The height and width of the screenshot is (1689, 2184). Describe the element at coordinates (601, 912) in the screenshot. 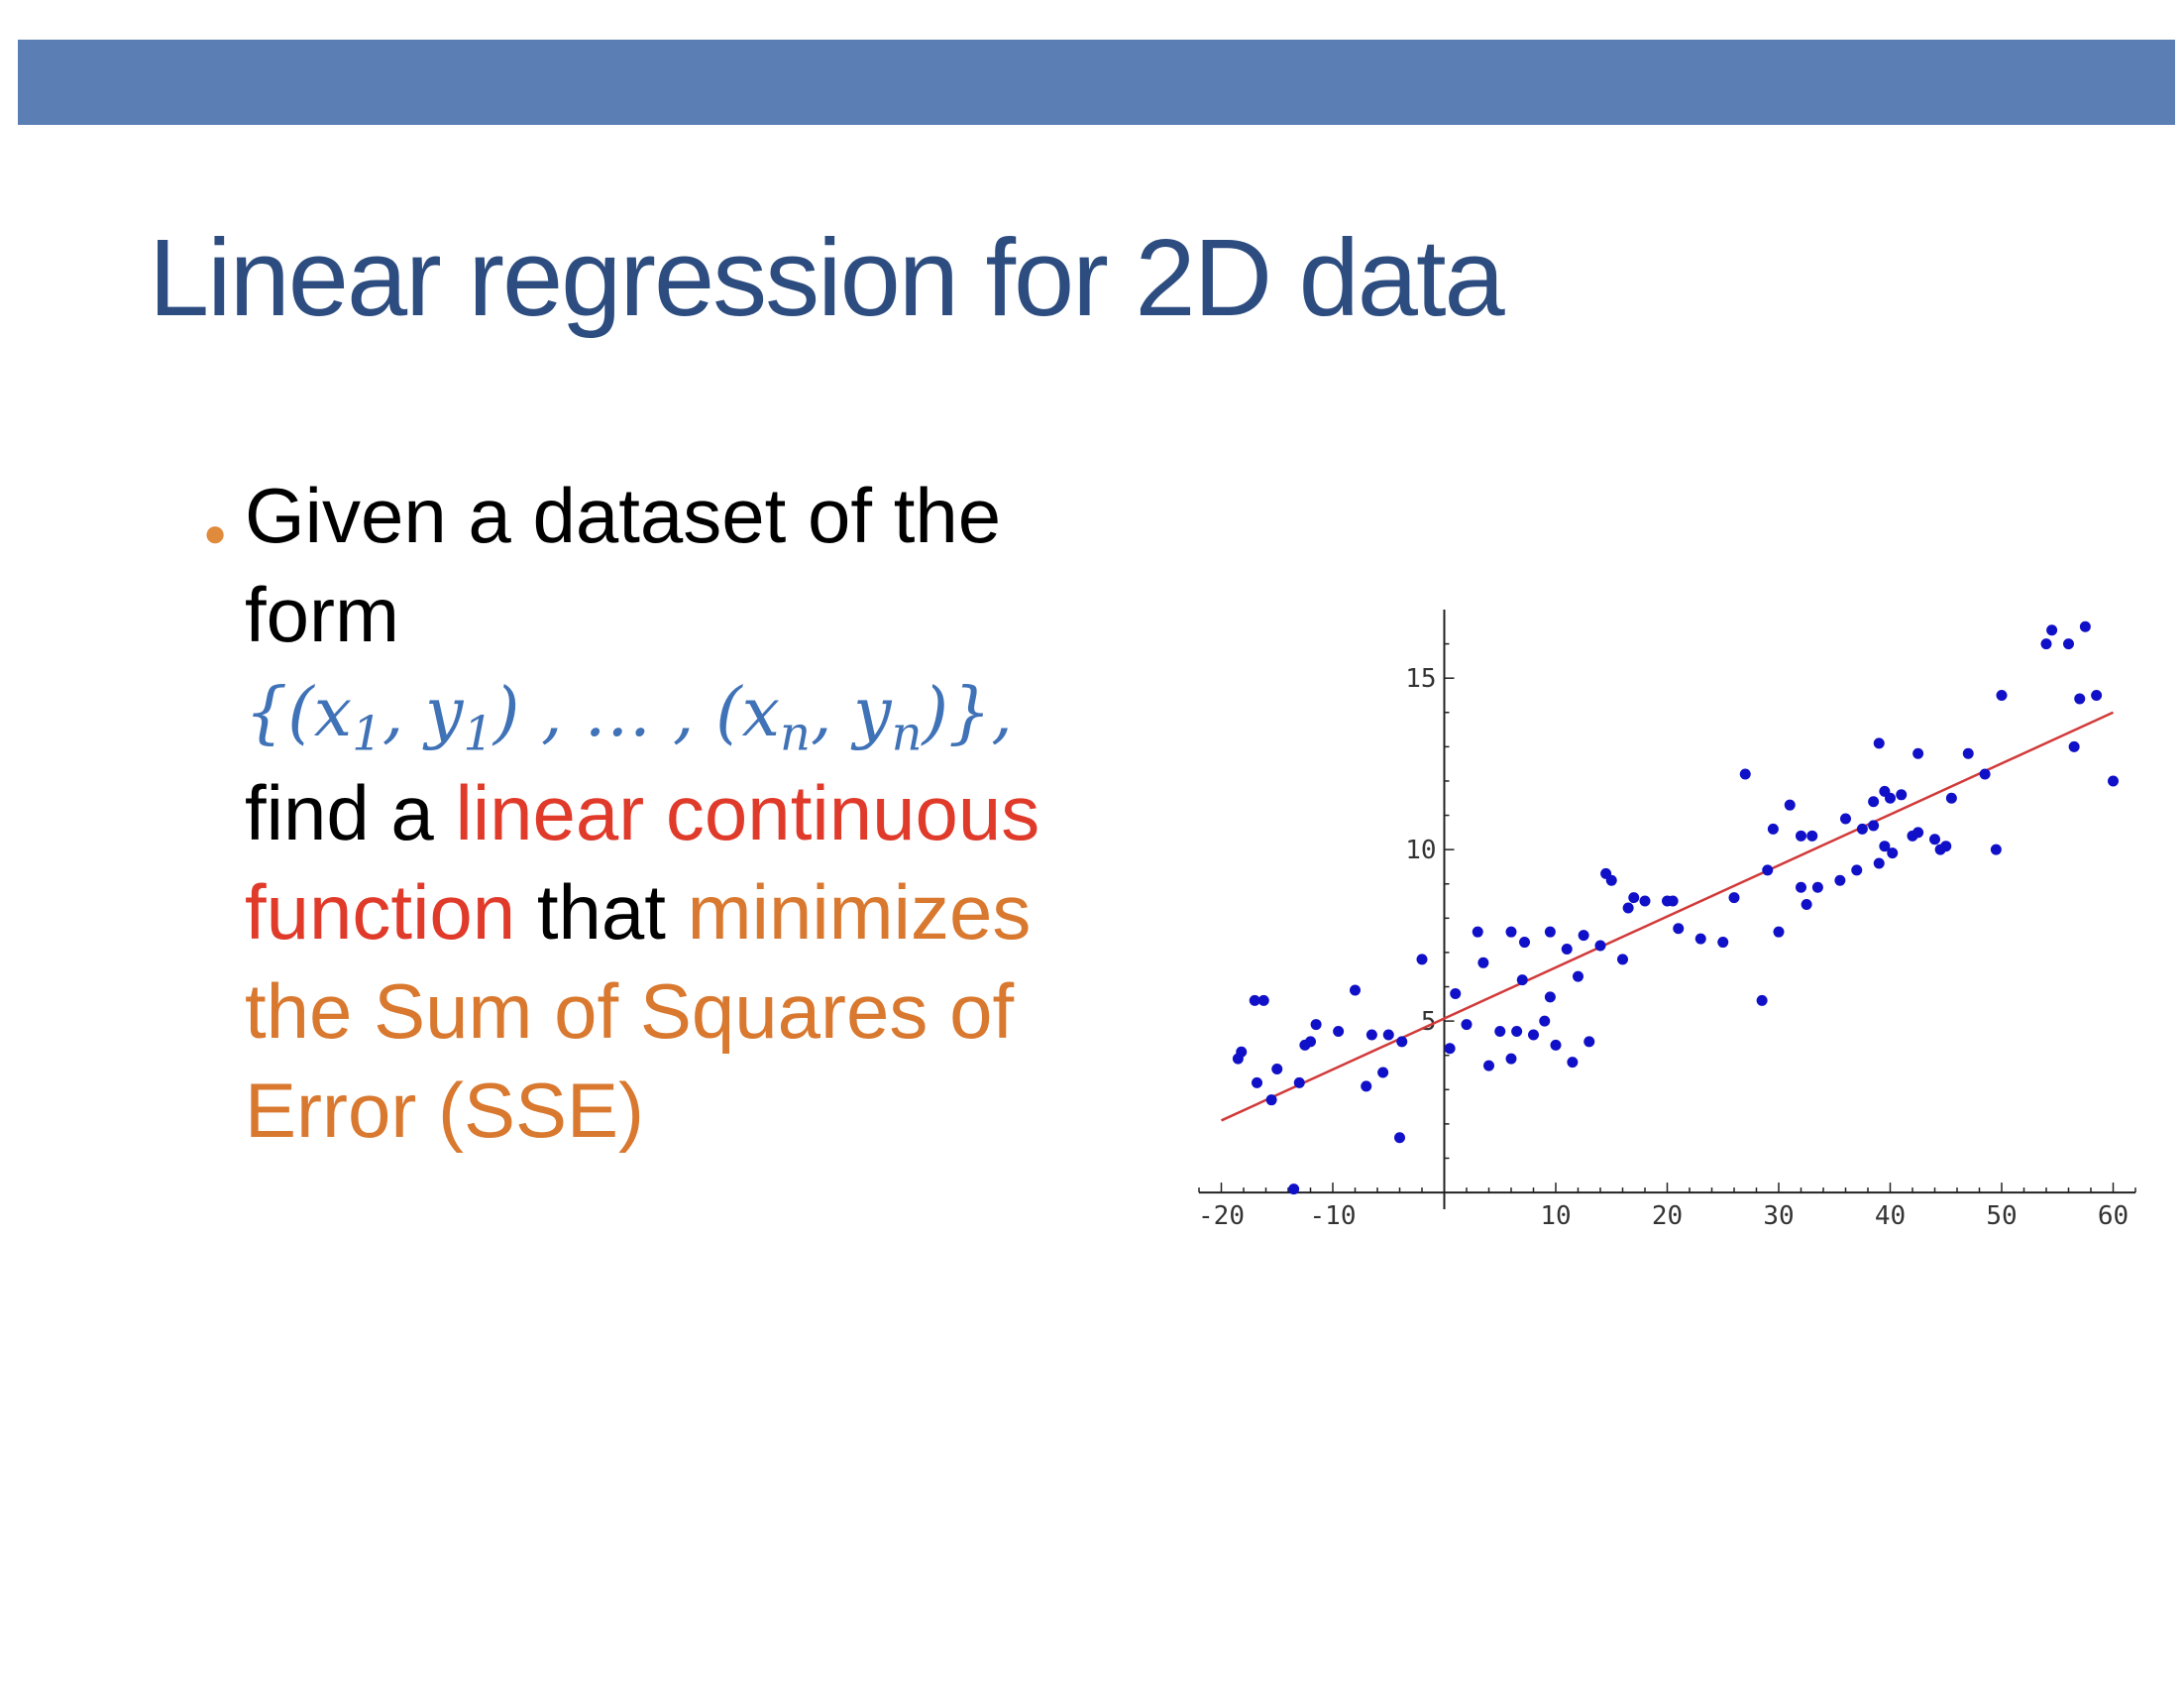

I see `text-that: that` at that location.